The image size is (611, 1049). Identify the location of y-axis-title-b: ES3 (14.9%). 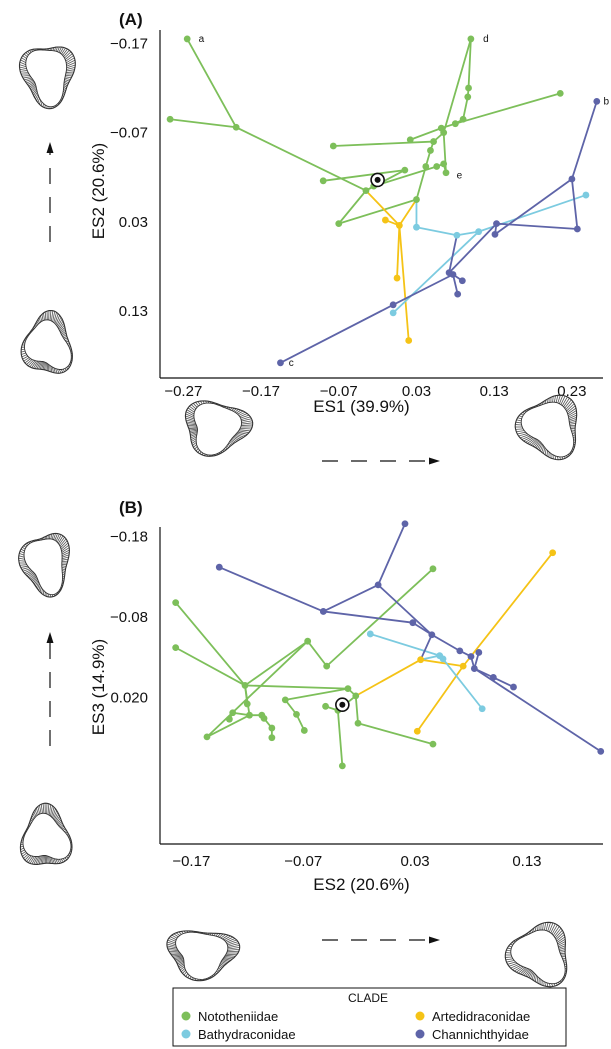
(98, 687).